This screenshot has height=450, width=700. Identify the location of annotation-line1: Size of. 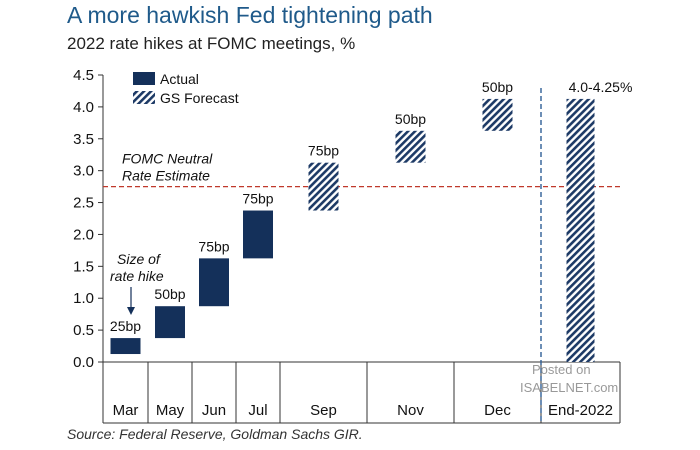
(139, 259).